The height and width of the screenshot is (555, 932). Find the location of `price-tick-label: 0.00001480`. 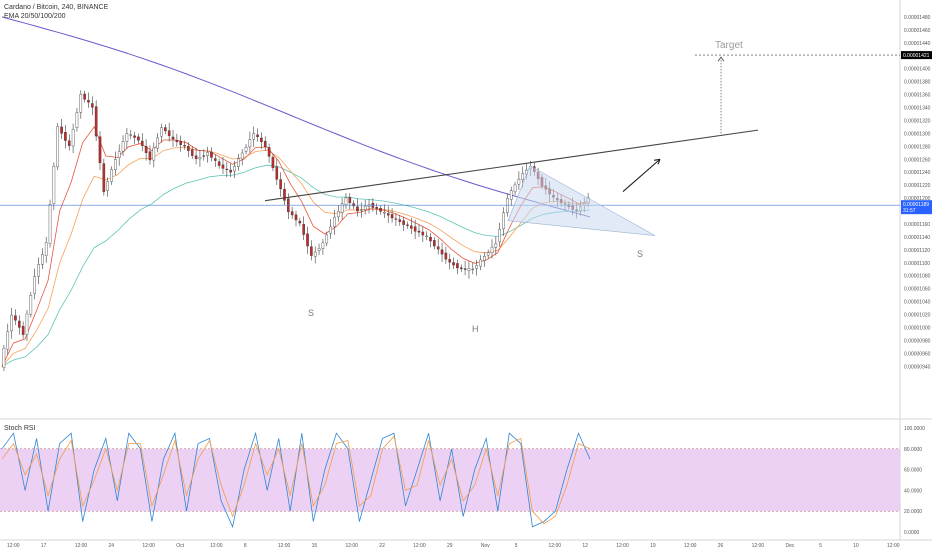

price-tick-label: 0.00001480 is located at coordinates (917, 18).